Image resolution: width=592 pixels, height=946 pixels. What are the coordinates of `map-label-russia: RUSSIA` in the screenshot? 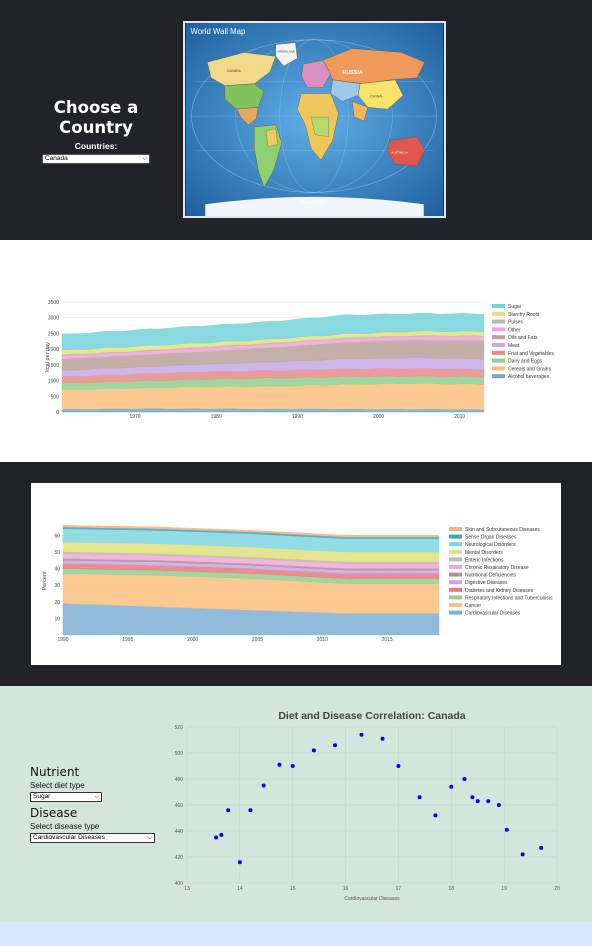 It's located at (352, 73).